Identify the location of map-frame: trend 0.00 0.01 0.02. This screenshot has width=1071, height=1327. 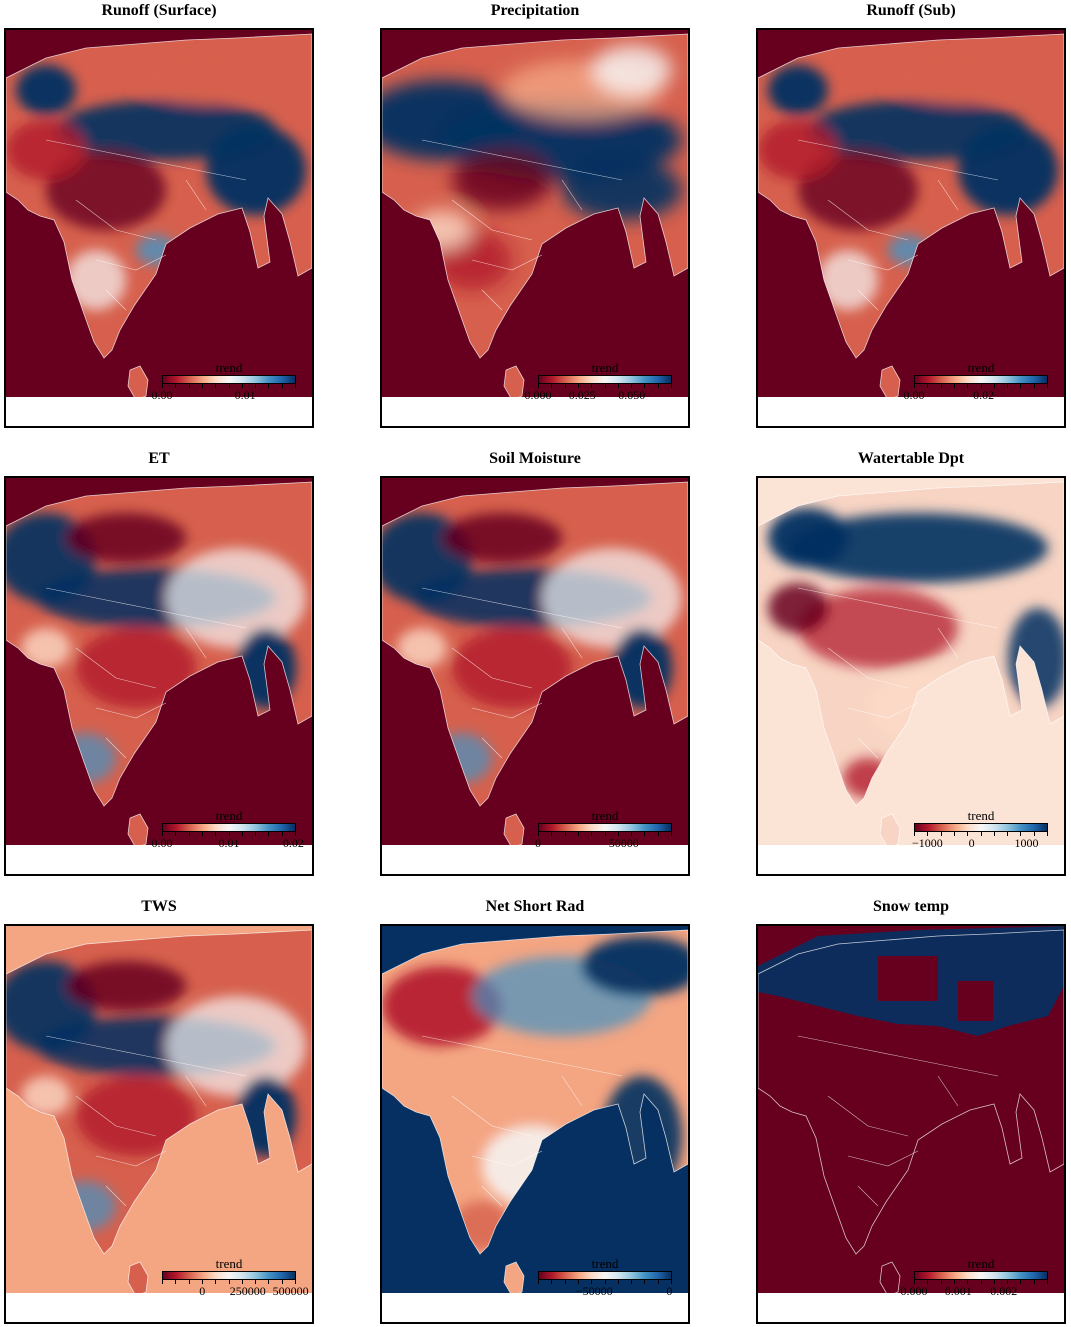
(159, 676).